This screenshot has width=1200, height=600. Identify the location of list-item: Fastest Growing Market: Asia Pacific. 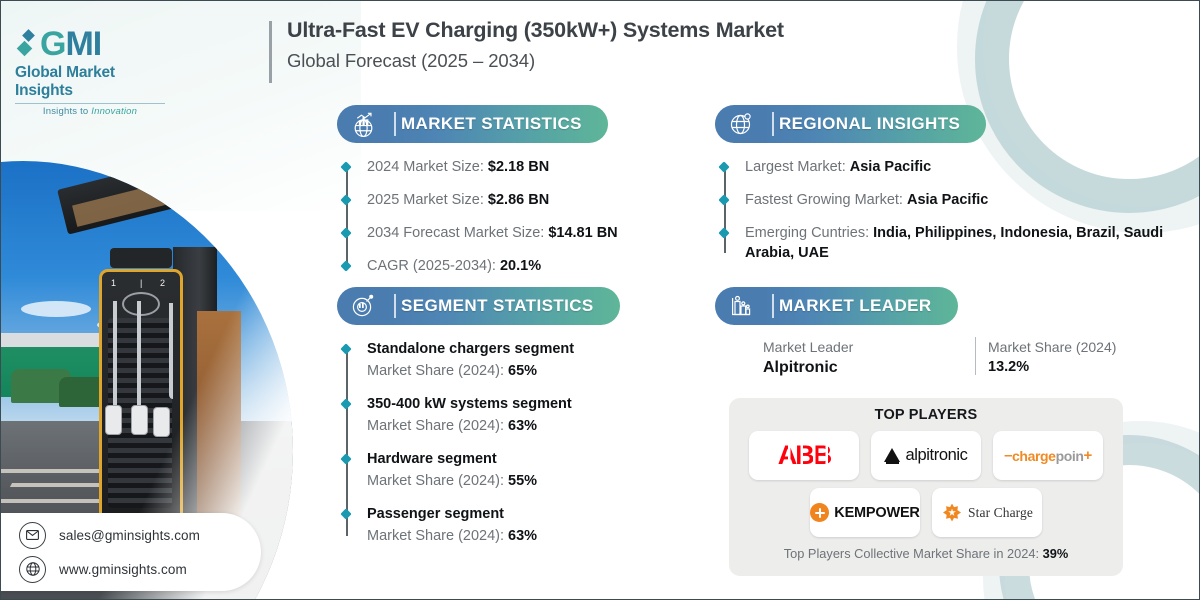
(965, 200).